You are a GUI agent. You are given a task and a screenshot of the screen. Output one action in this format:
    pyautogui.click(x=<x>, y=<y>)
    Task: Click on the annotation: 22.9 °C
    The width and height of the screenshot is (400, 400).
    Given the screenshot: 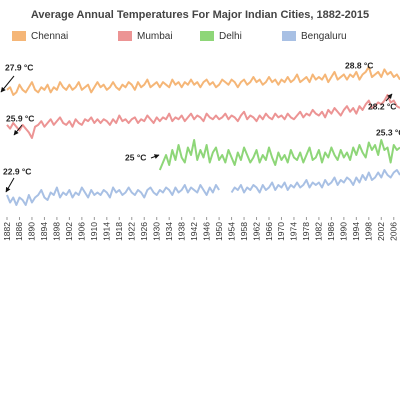 What is the action you would take?
    pyautogui.click(x=17, y=171)
    